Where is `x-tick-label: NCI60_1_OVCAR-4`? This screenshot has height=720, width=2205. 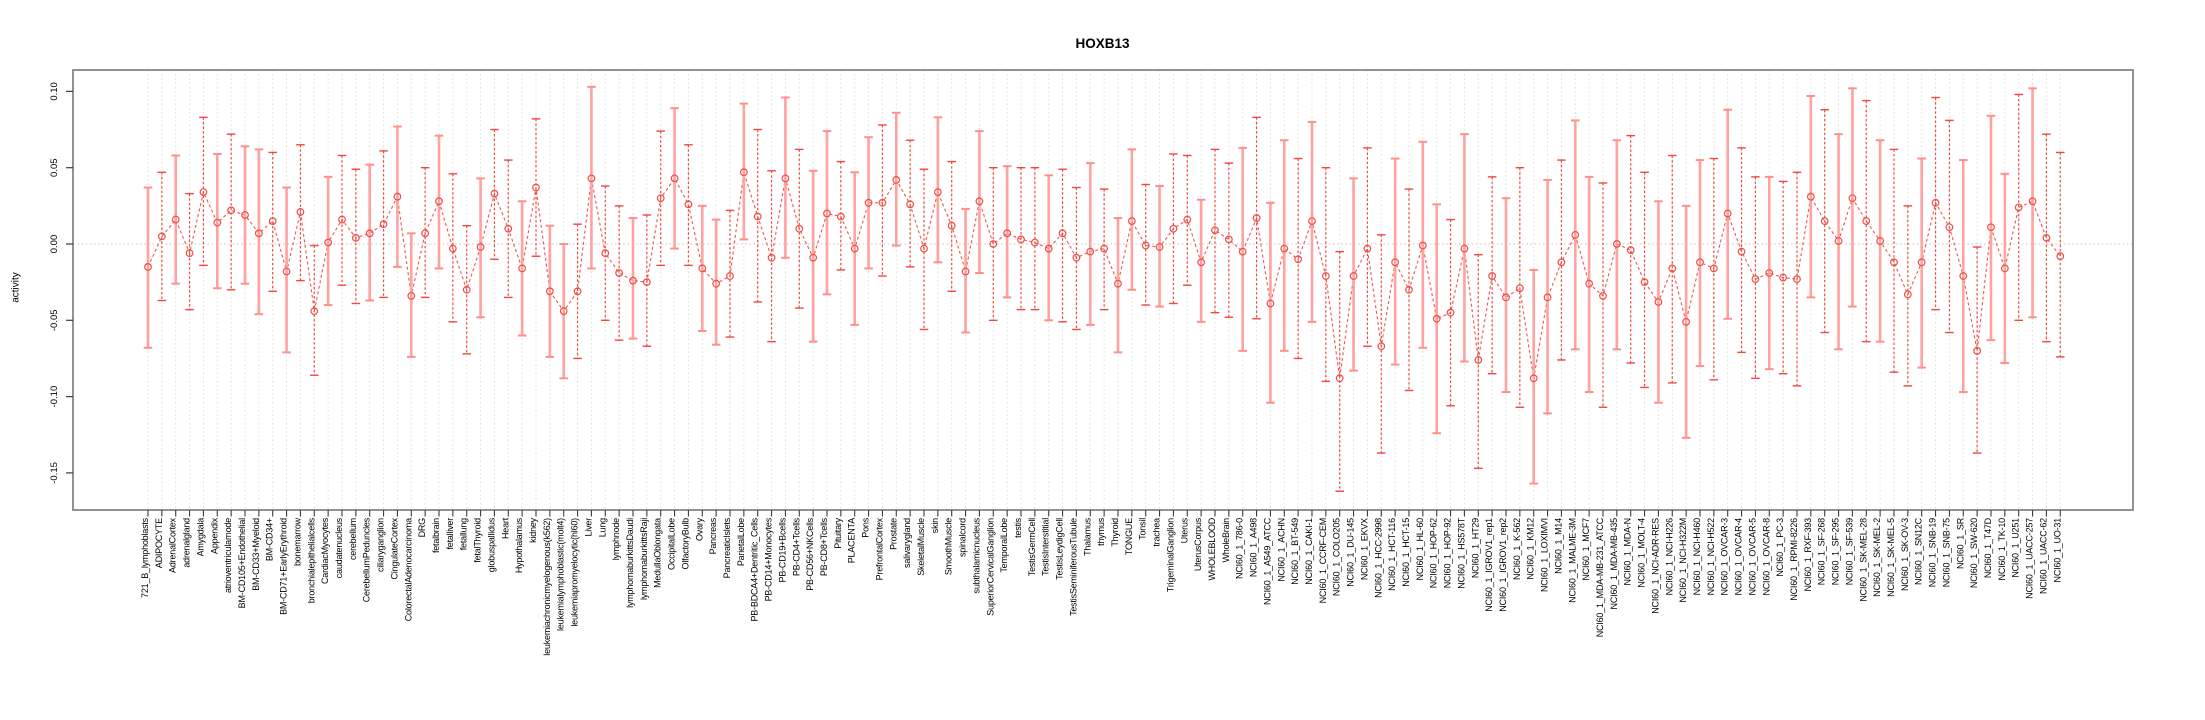 x-tick-label: NCI60_1_OVCAR-4 is located at coordinates (1739, 557).